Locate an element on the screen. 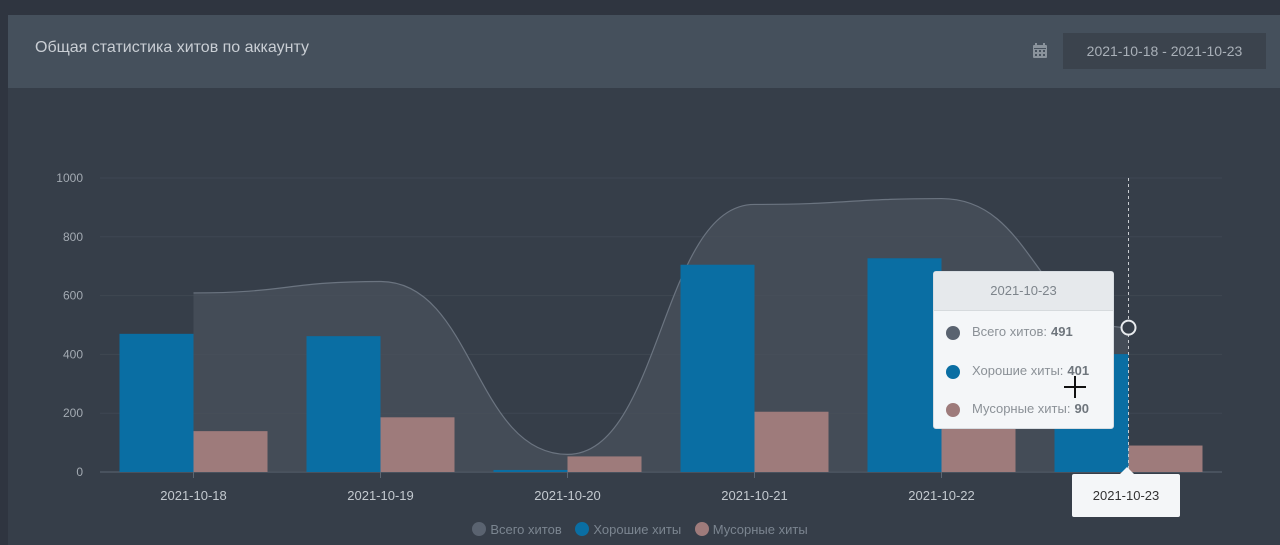 This screenshot has width=1280, height=545. y-tick-label: 800 is located at coordinates (73, 237).